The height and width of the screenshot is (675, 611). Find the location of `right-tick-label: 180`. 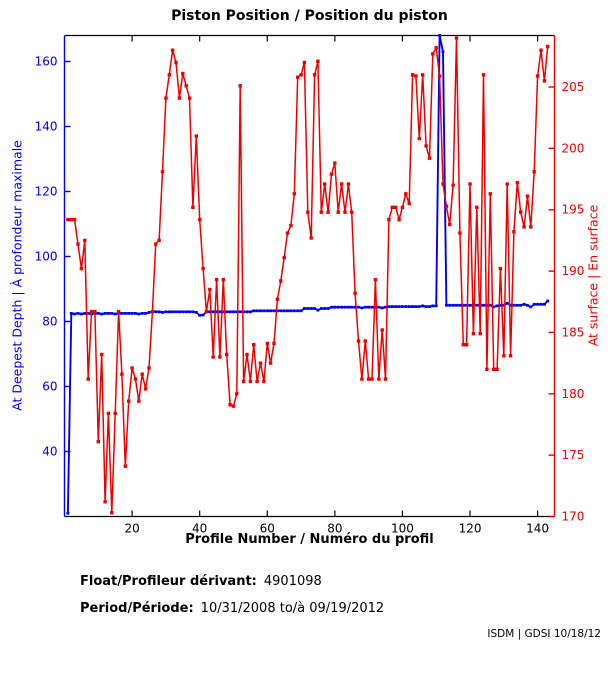

right-tick-label: 180 is located at coordinates (573, 394).